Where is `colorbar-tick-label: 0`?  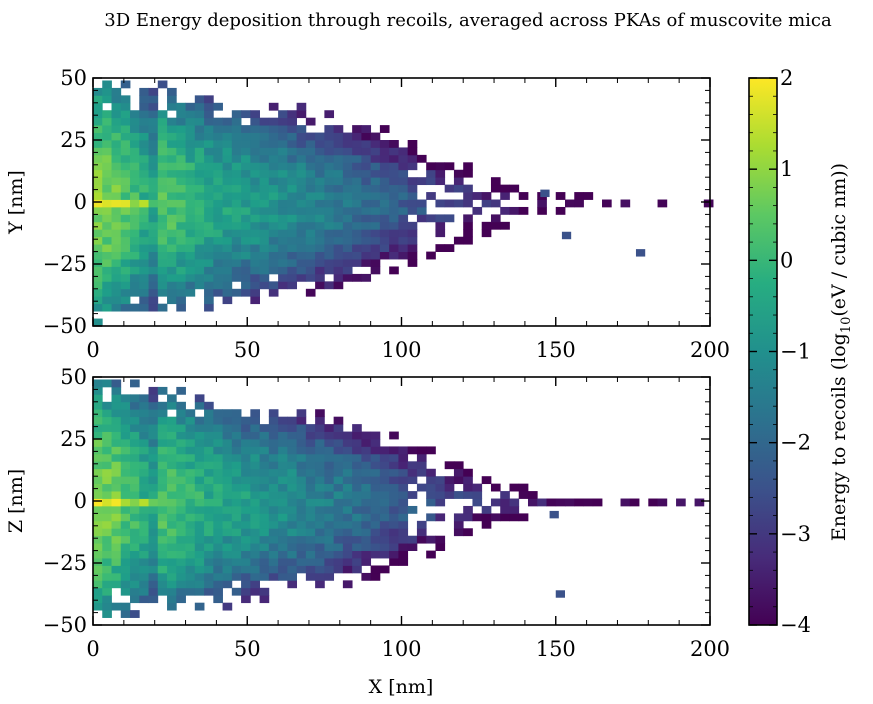 colorbar-tick-label: 0 is located at coordinates (786, 260).